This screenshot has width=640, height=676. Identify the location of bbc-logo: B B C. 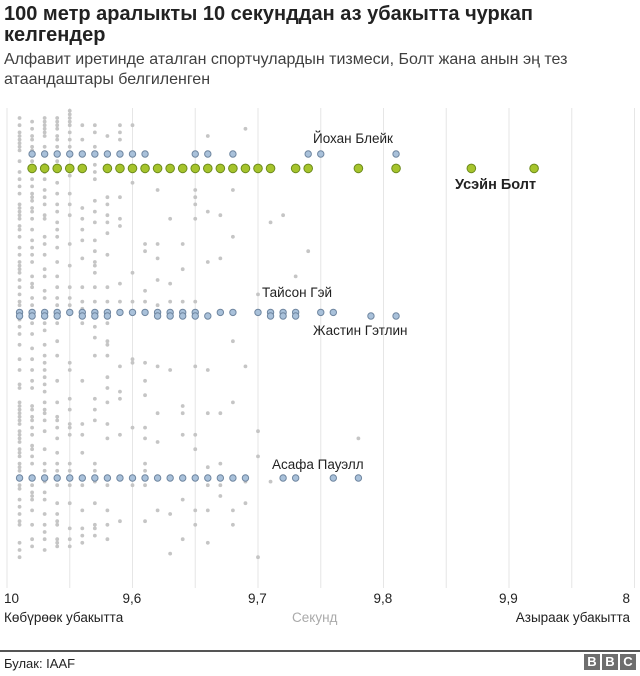
(610, 662).